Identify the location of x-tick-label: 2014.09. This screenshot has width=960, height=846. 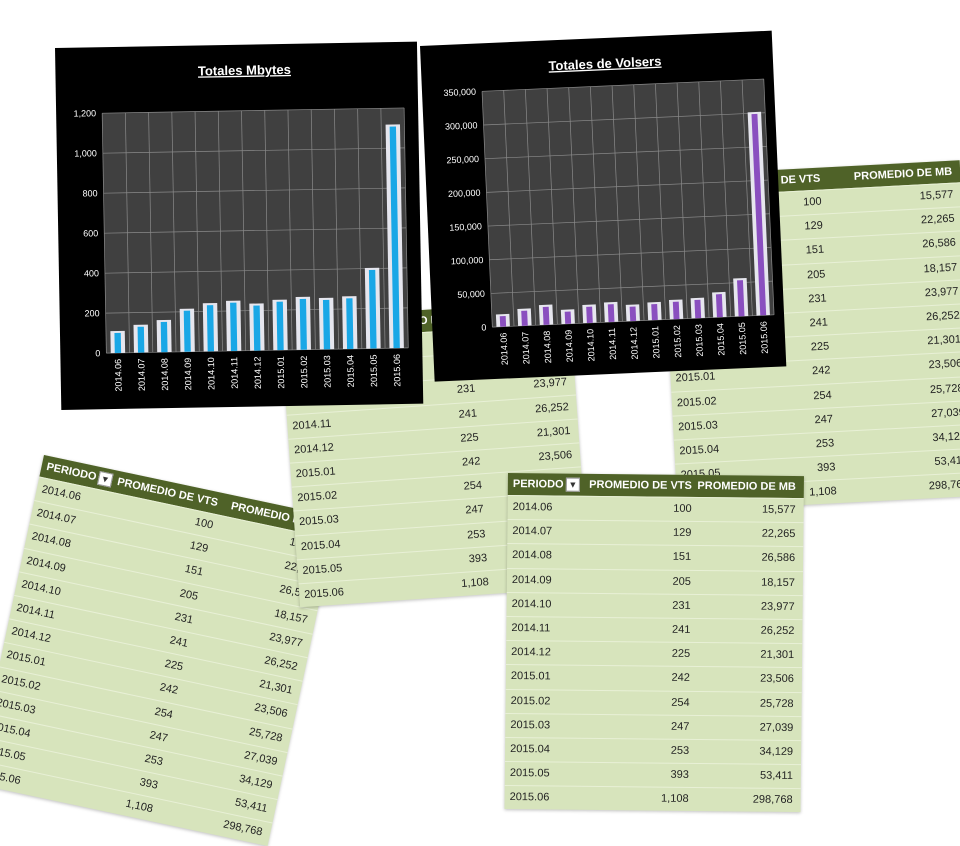
(568, 346).